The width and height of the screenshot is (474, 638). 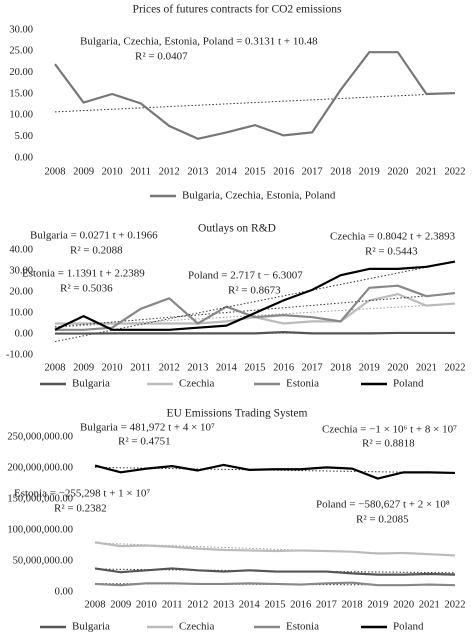 I want to click on annotation: Estonia = −255,298 t + 1 × 10⁷, so click(x=82, y=494).